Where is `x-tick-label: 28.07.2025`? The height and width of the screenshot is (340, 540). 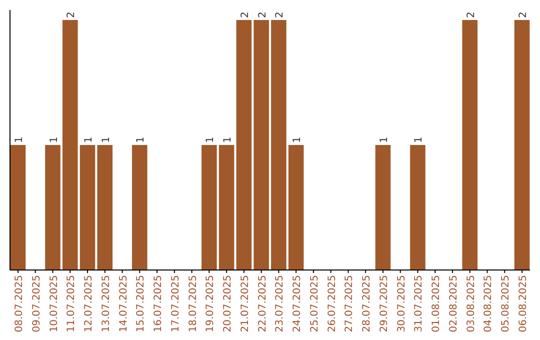
x-tick-label: 28.07.2025 is located at coordinates (367, 303).